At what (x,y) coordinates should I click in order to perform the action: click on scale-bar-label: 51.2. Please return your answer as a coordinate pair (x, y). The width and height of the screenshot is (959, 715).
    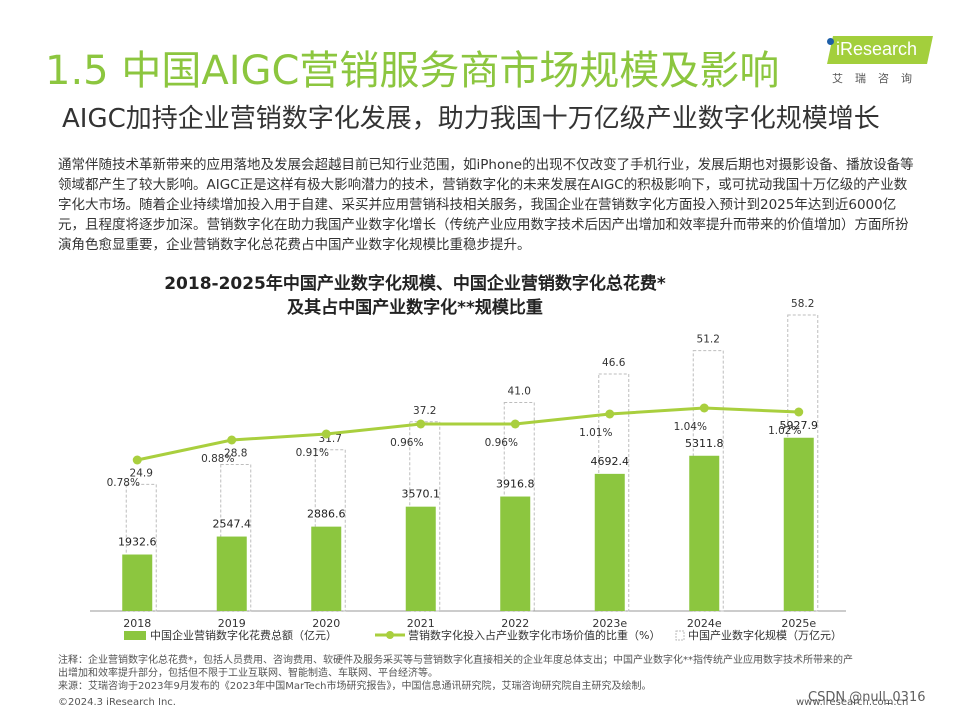
    Looking at the image, I should click on (708, 340).